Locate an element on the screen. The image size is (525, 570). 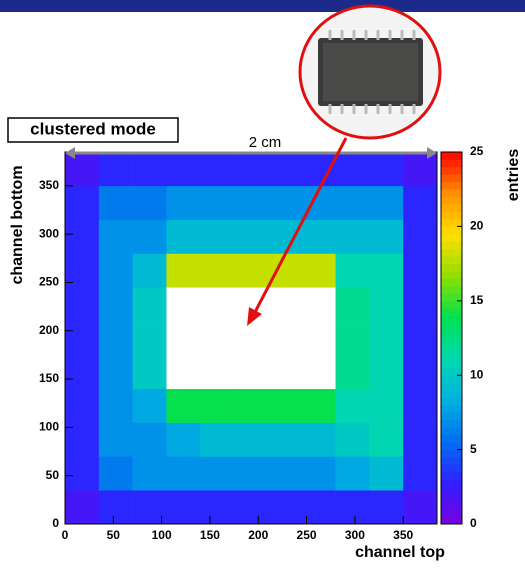
y-tick-label: 200 is located at coordinates (49, 330).